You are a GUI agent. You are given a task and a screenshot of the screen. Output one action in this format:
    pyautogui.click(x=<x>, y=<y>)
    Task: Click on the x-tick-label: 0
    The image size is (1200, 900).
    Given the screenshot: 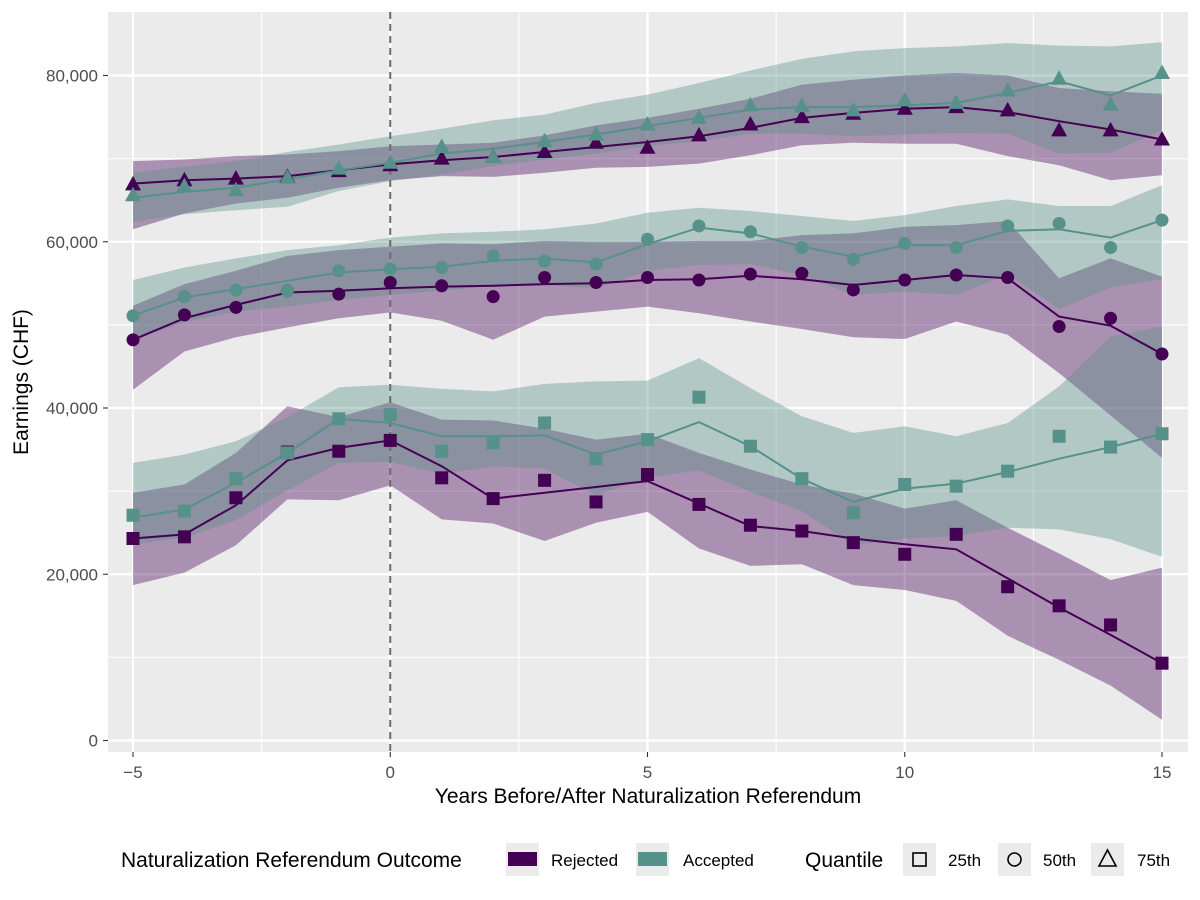 What is the action you would take?
    pyautogui.click(x=390, y=772)
    